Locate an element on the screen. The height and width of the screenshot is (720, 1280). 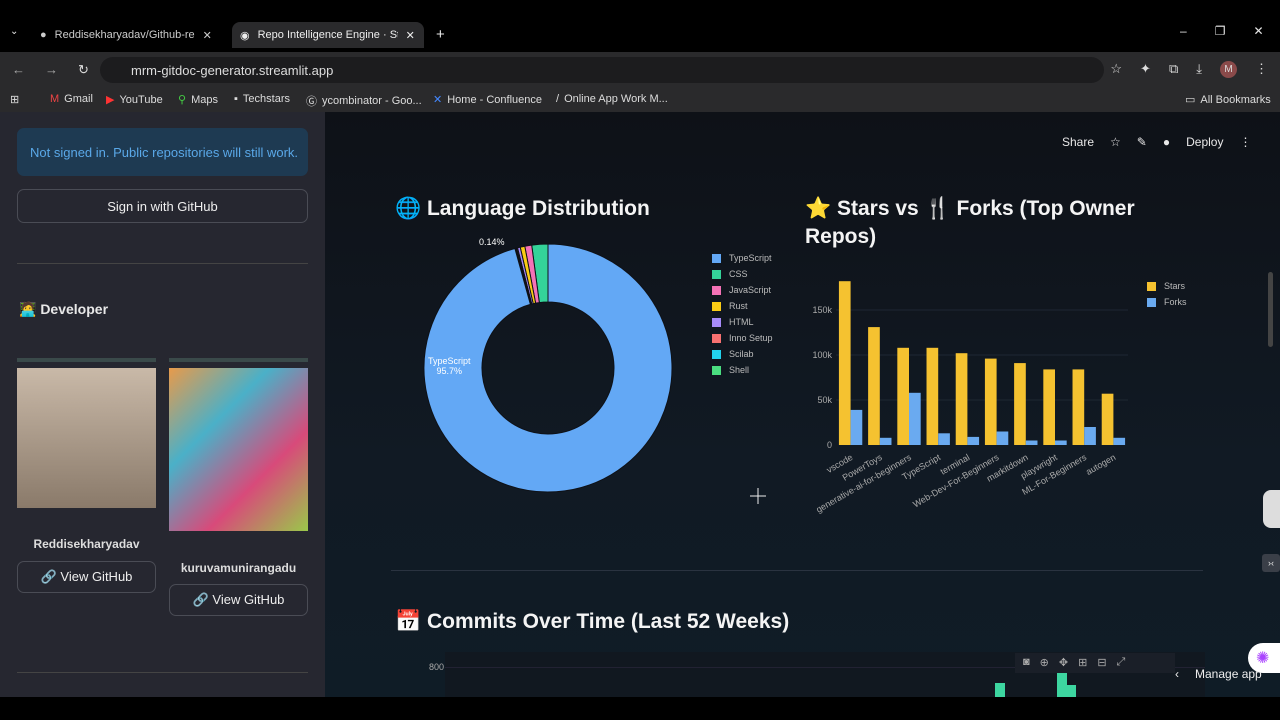
legend-item: Scilab is located at coordinates (742, 354).